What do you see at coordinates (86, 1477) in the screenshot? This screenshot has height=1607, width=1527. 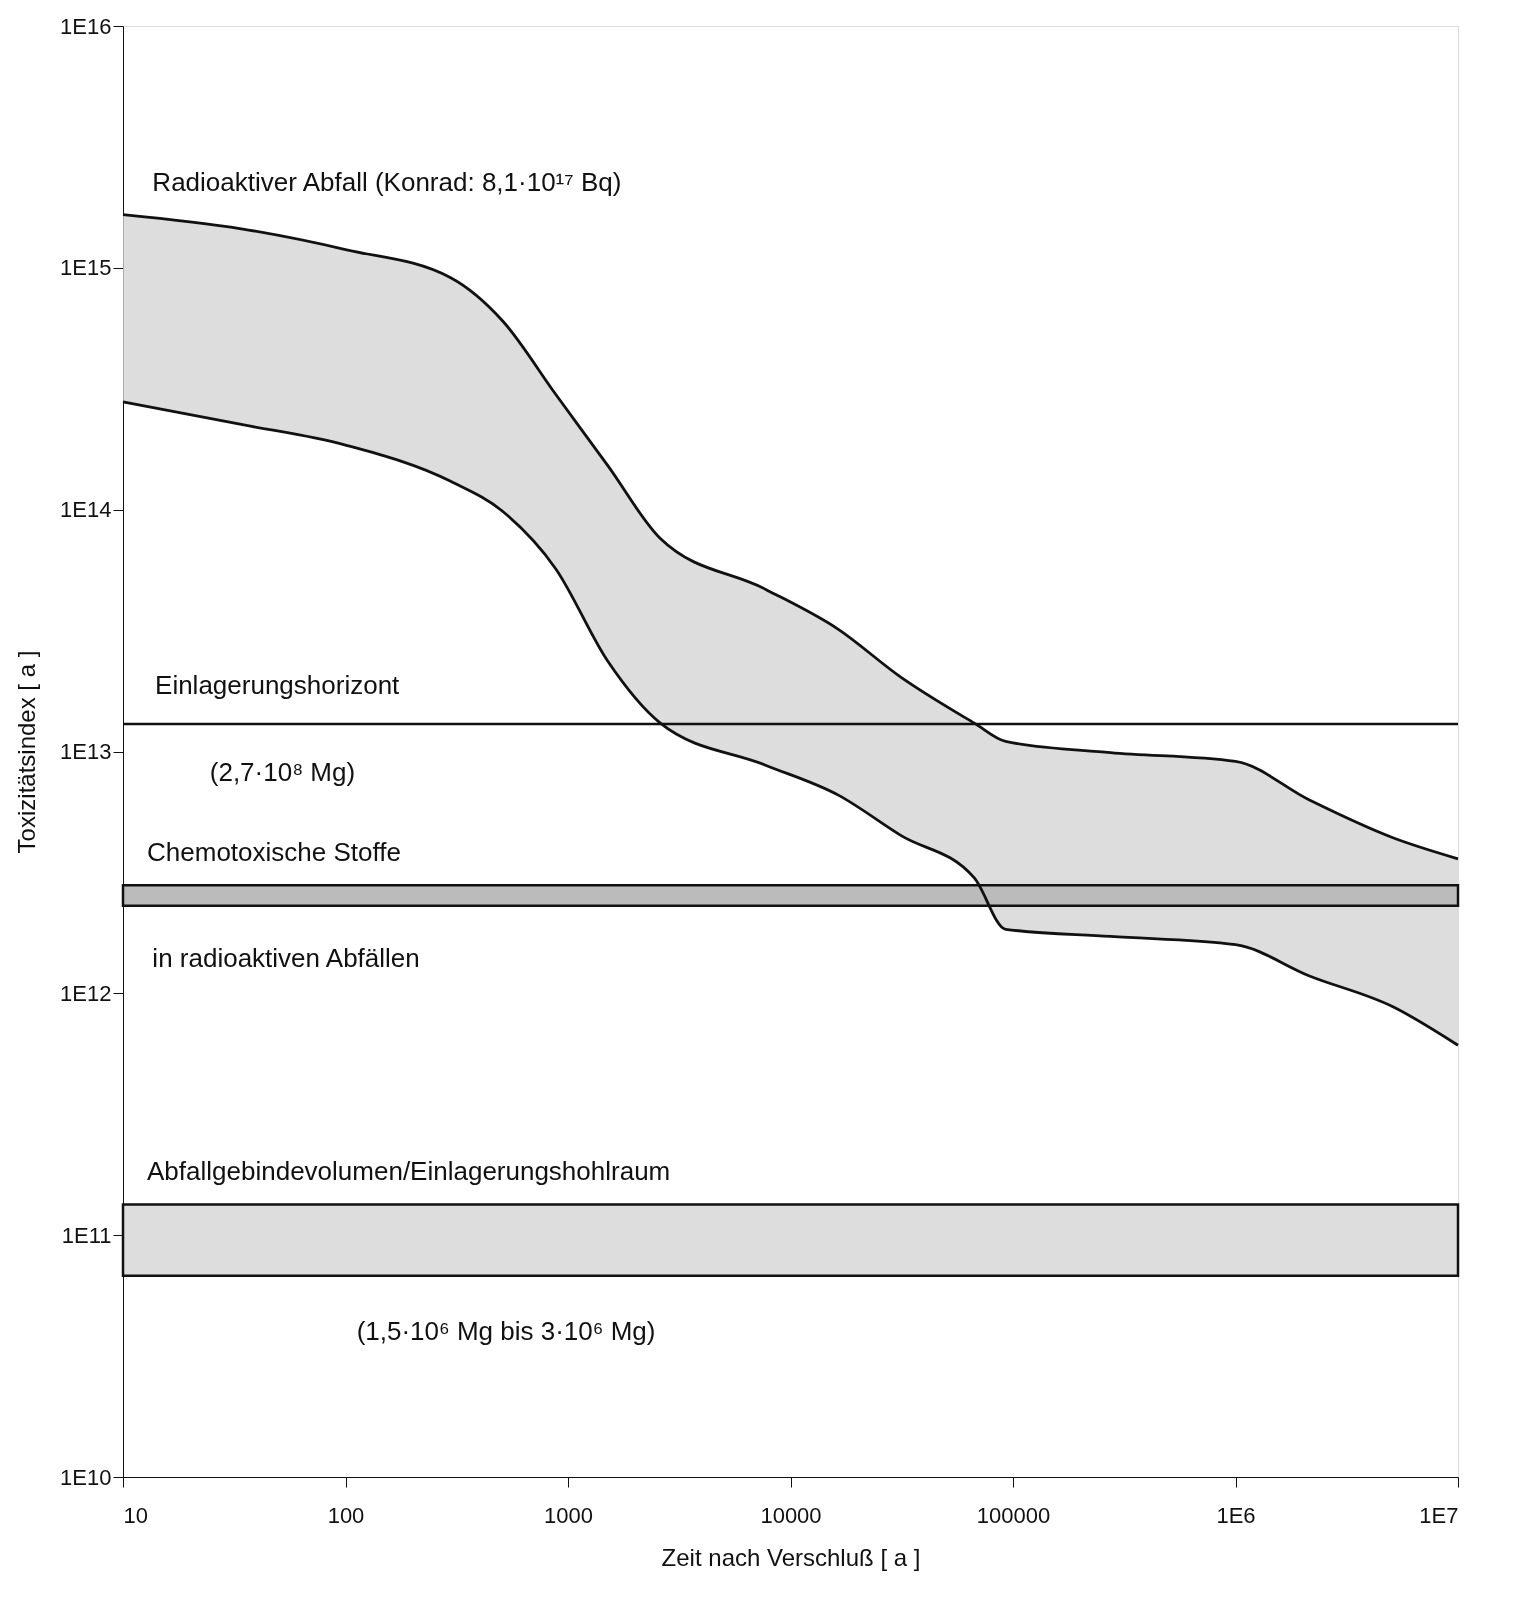 I see `y-tick-label: 1E10` at bounding box center [86, 1477].